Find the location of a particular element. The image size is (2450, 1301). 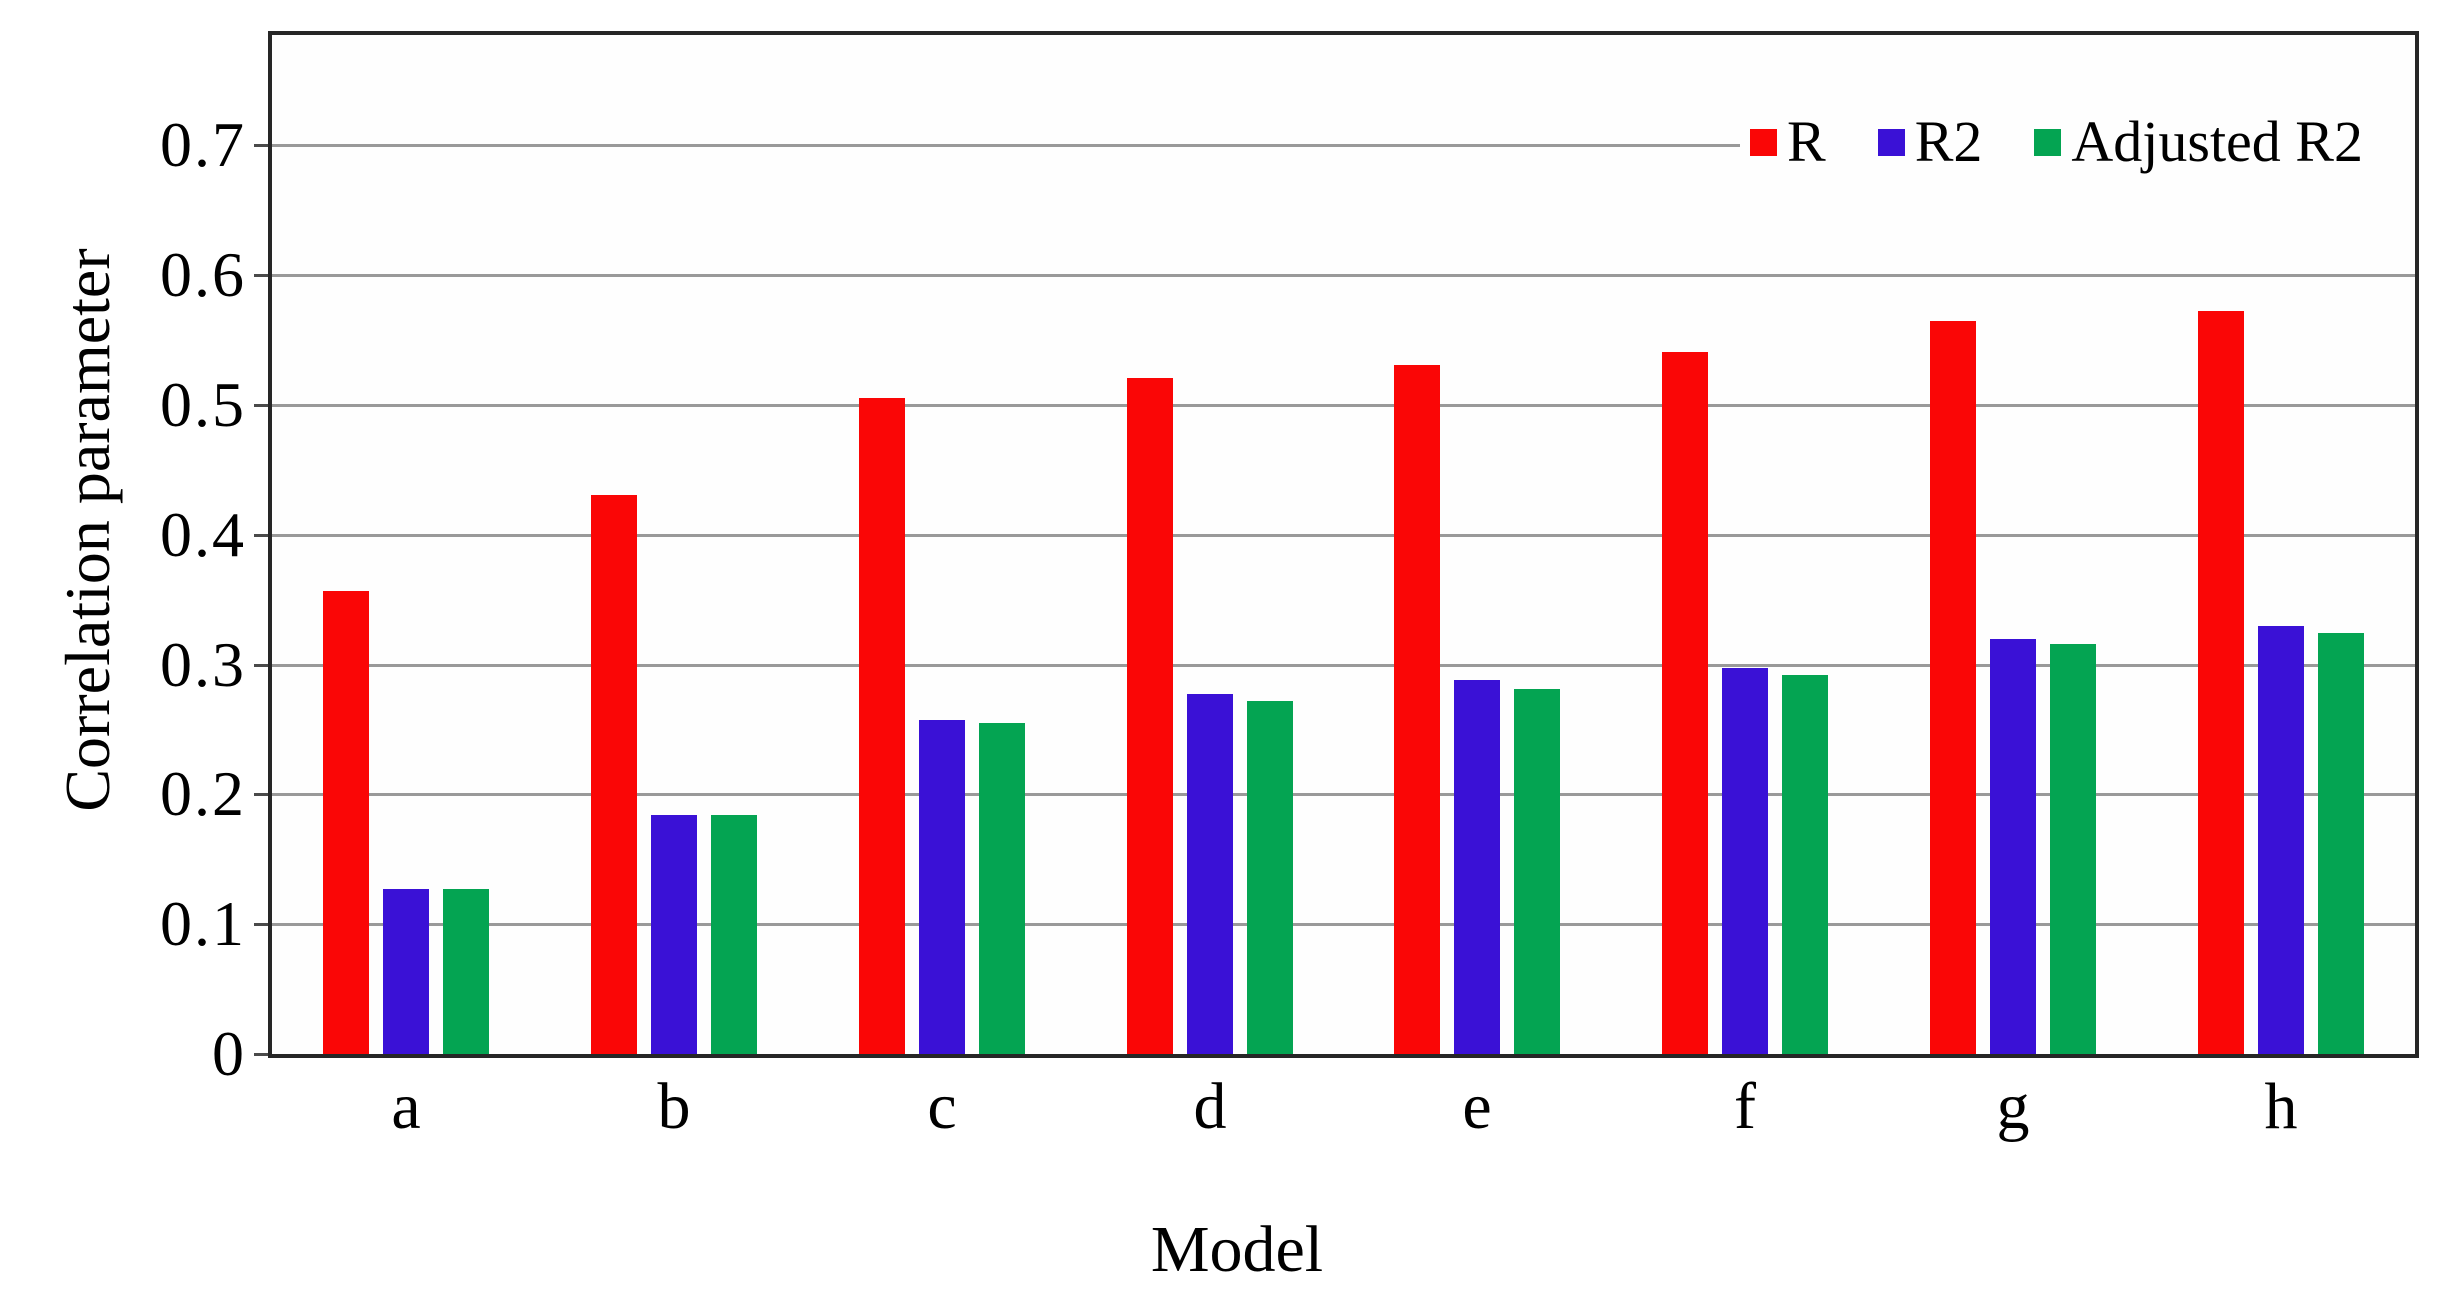

gridline-0.3 is located at coordinates (1343, 665).